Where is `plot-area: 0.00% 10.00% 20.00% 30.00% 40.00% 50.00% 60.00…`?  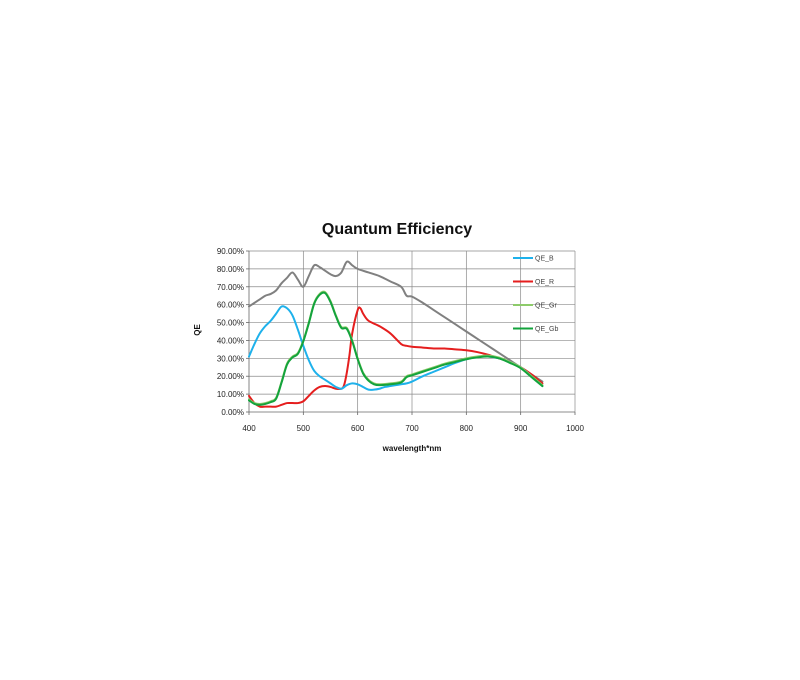
plot-area: 0.00% 10.00% 20.00% 30.00% 40.00% 50.00% 60.00… is located at coordinates (401, 340).